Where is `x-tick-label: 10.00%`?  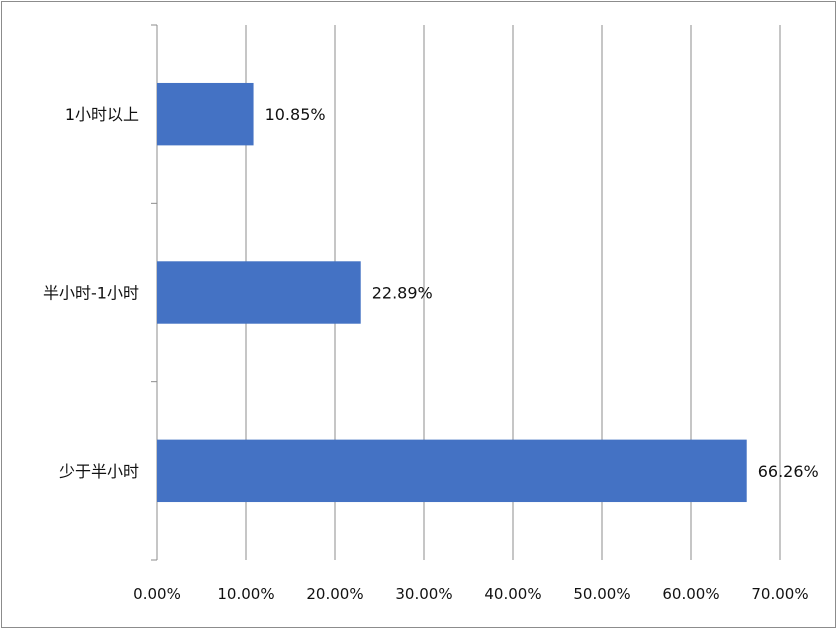
x-tick-label: 10.00% is located at coordinates (245, 594).